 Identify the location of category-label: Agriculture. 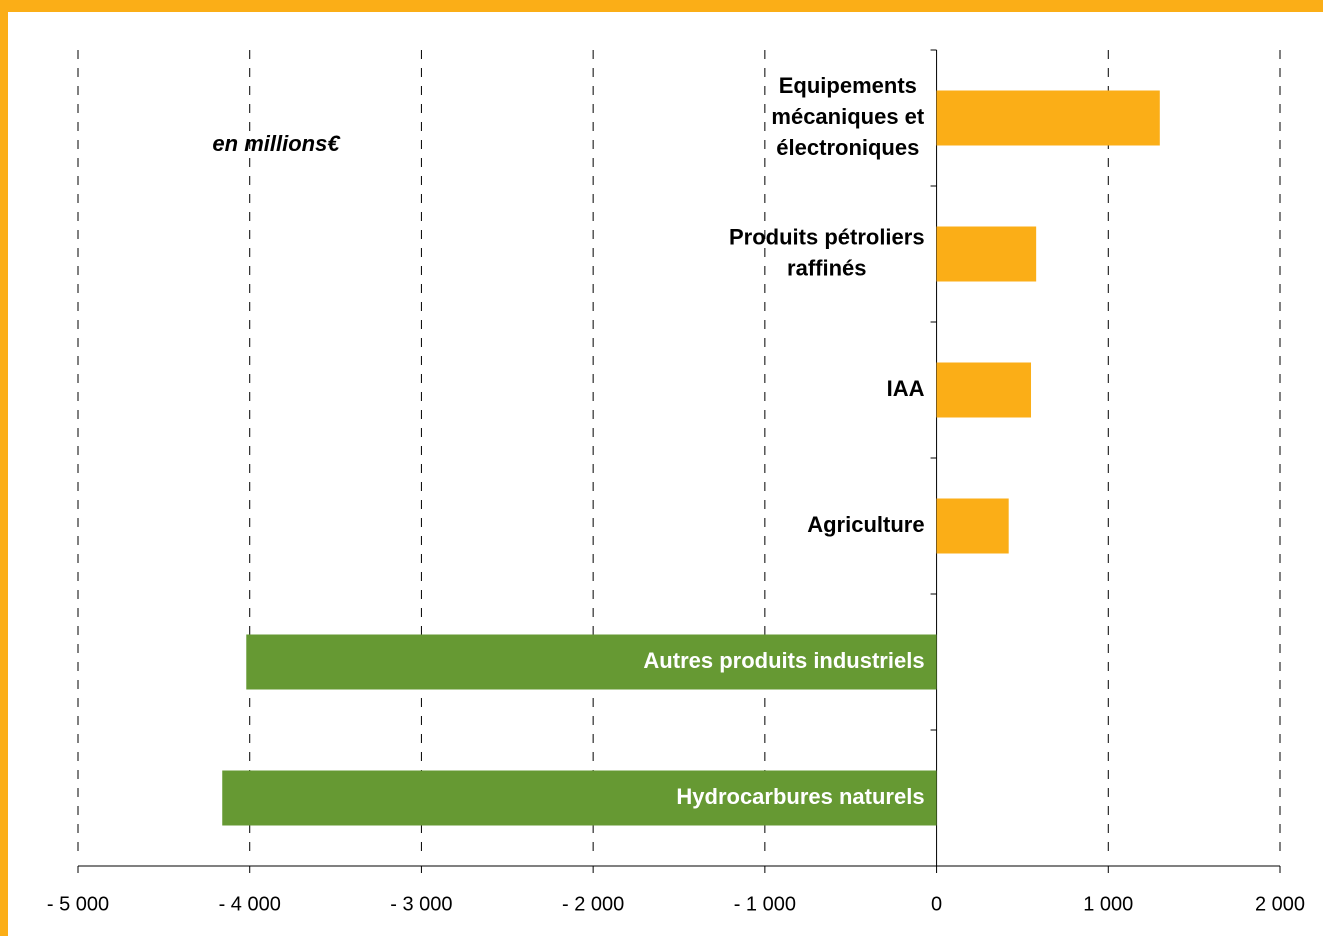
(865, 524).